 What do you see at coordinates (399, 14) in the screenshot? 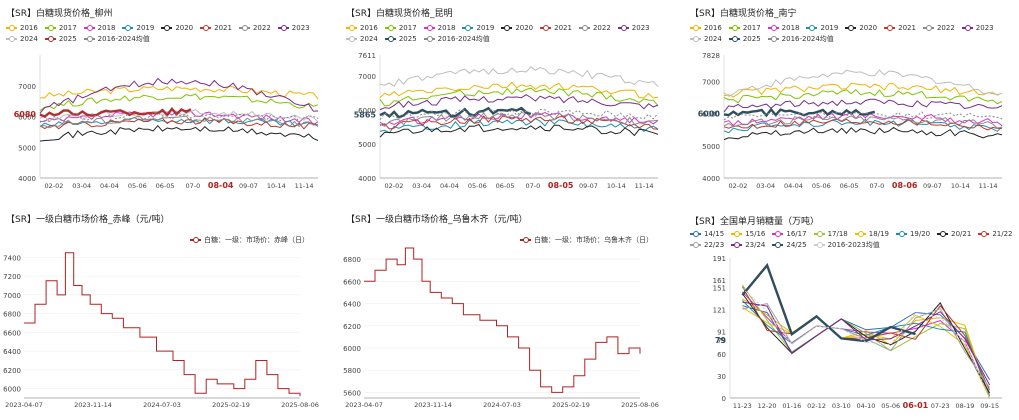
I see `chart-title: 【SR】白糖现货价格_昆明` at bounding box center [399, 14].